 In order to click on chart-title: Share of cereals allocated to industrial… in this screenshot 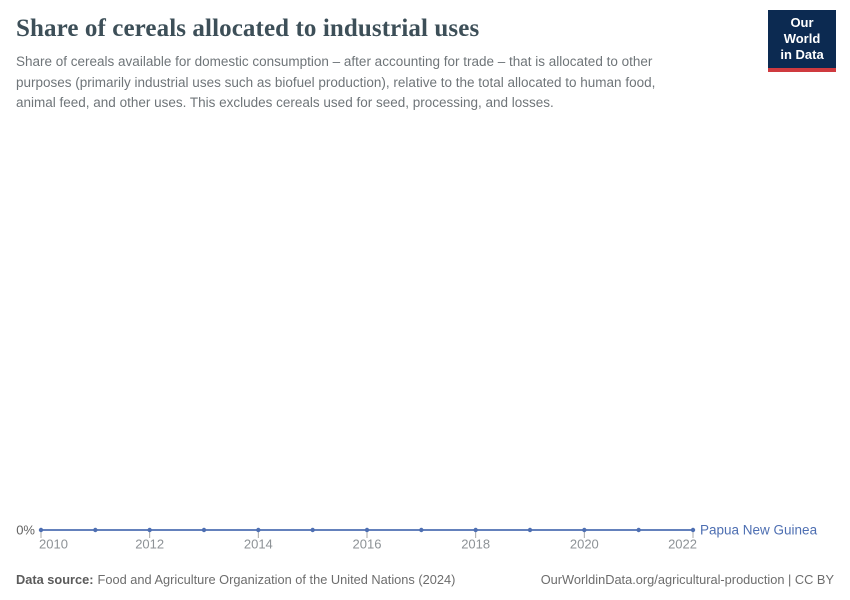, I will do `click(248, 28)`.